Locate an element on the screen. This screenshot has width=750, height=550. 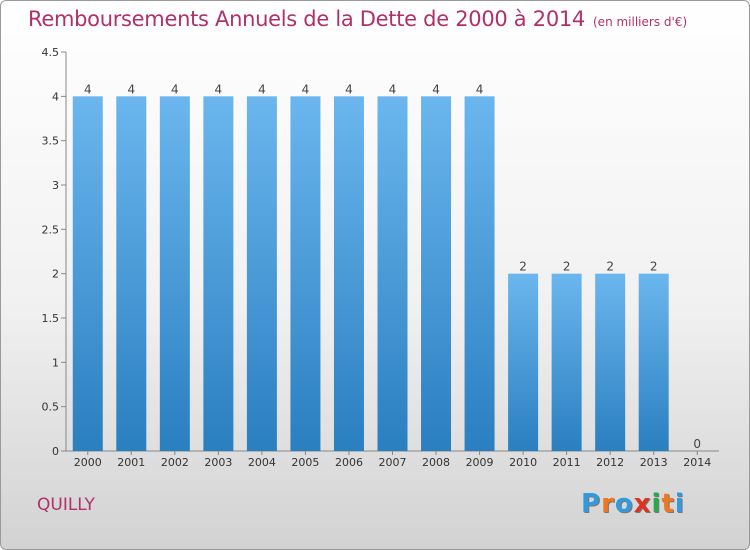
logo-letter: r is located at coordinates (608, 504).